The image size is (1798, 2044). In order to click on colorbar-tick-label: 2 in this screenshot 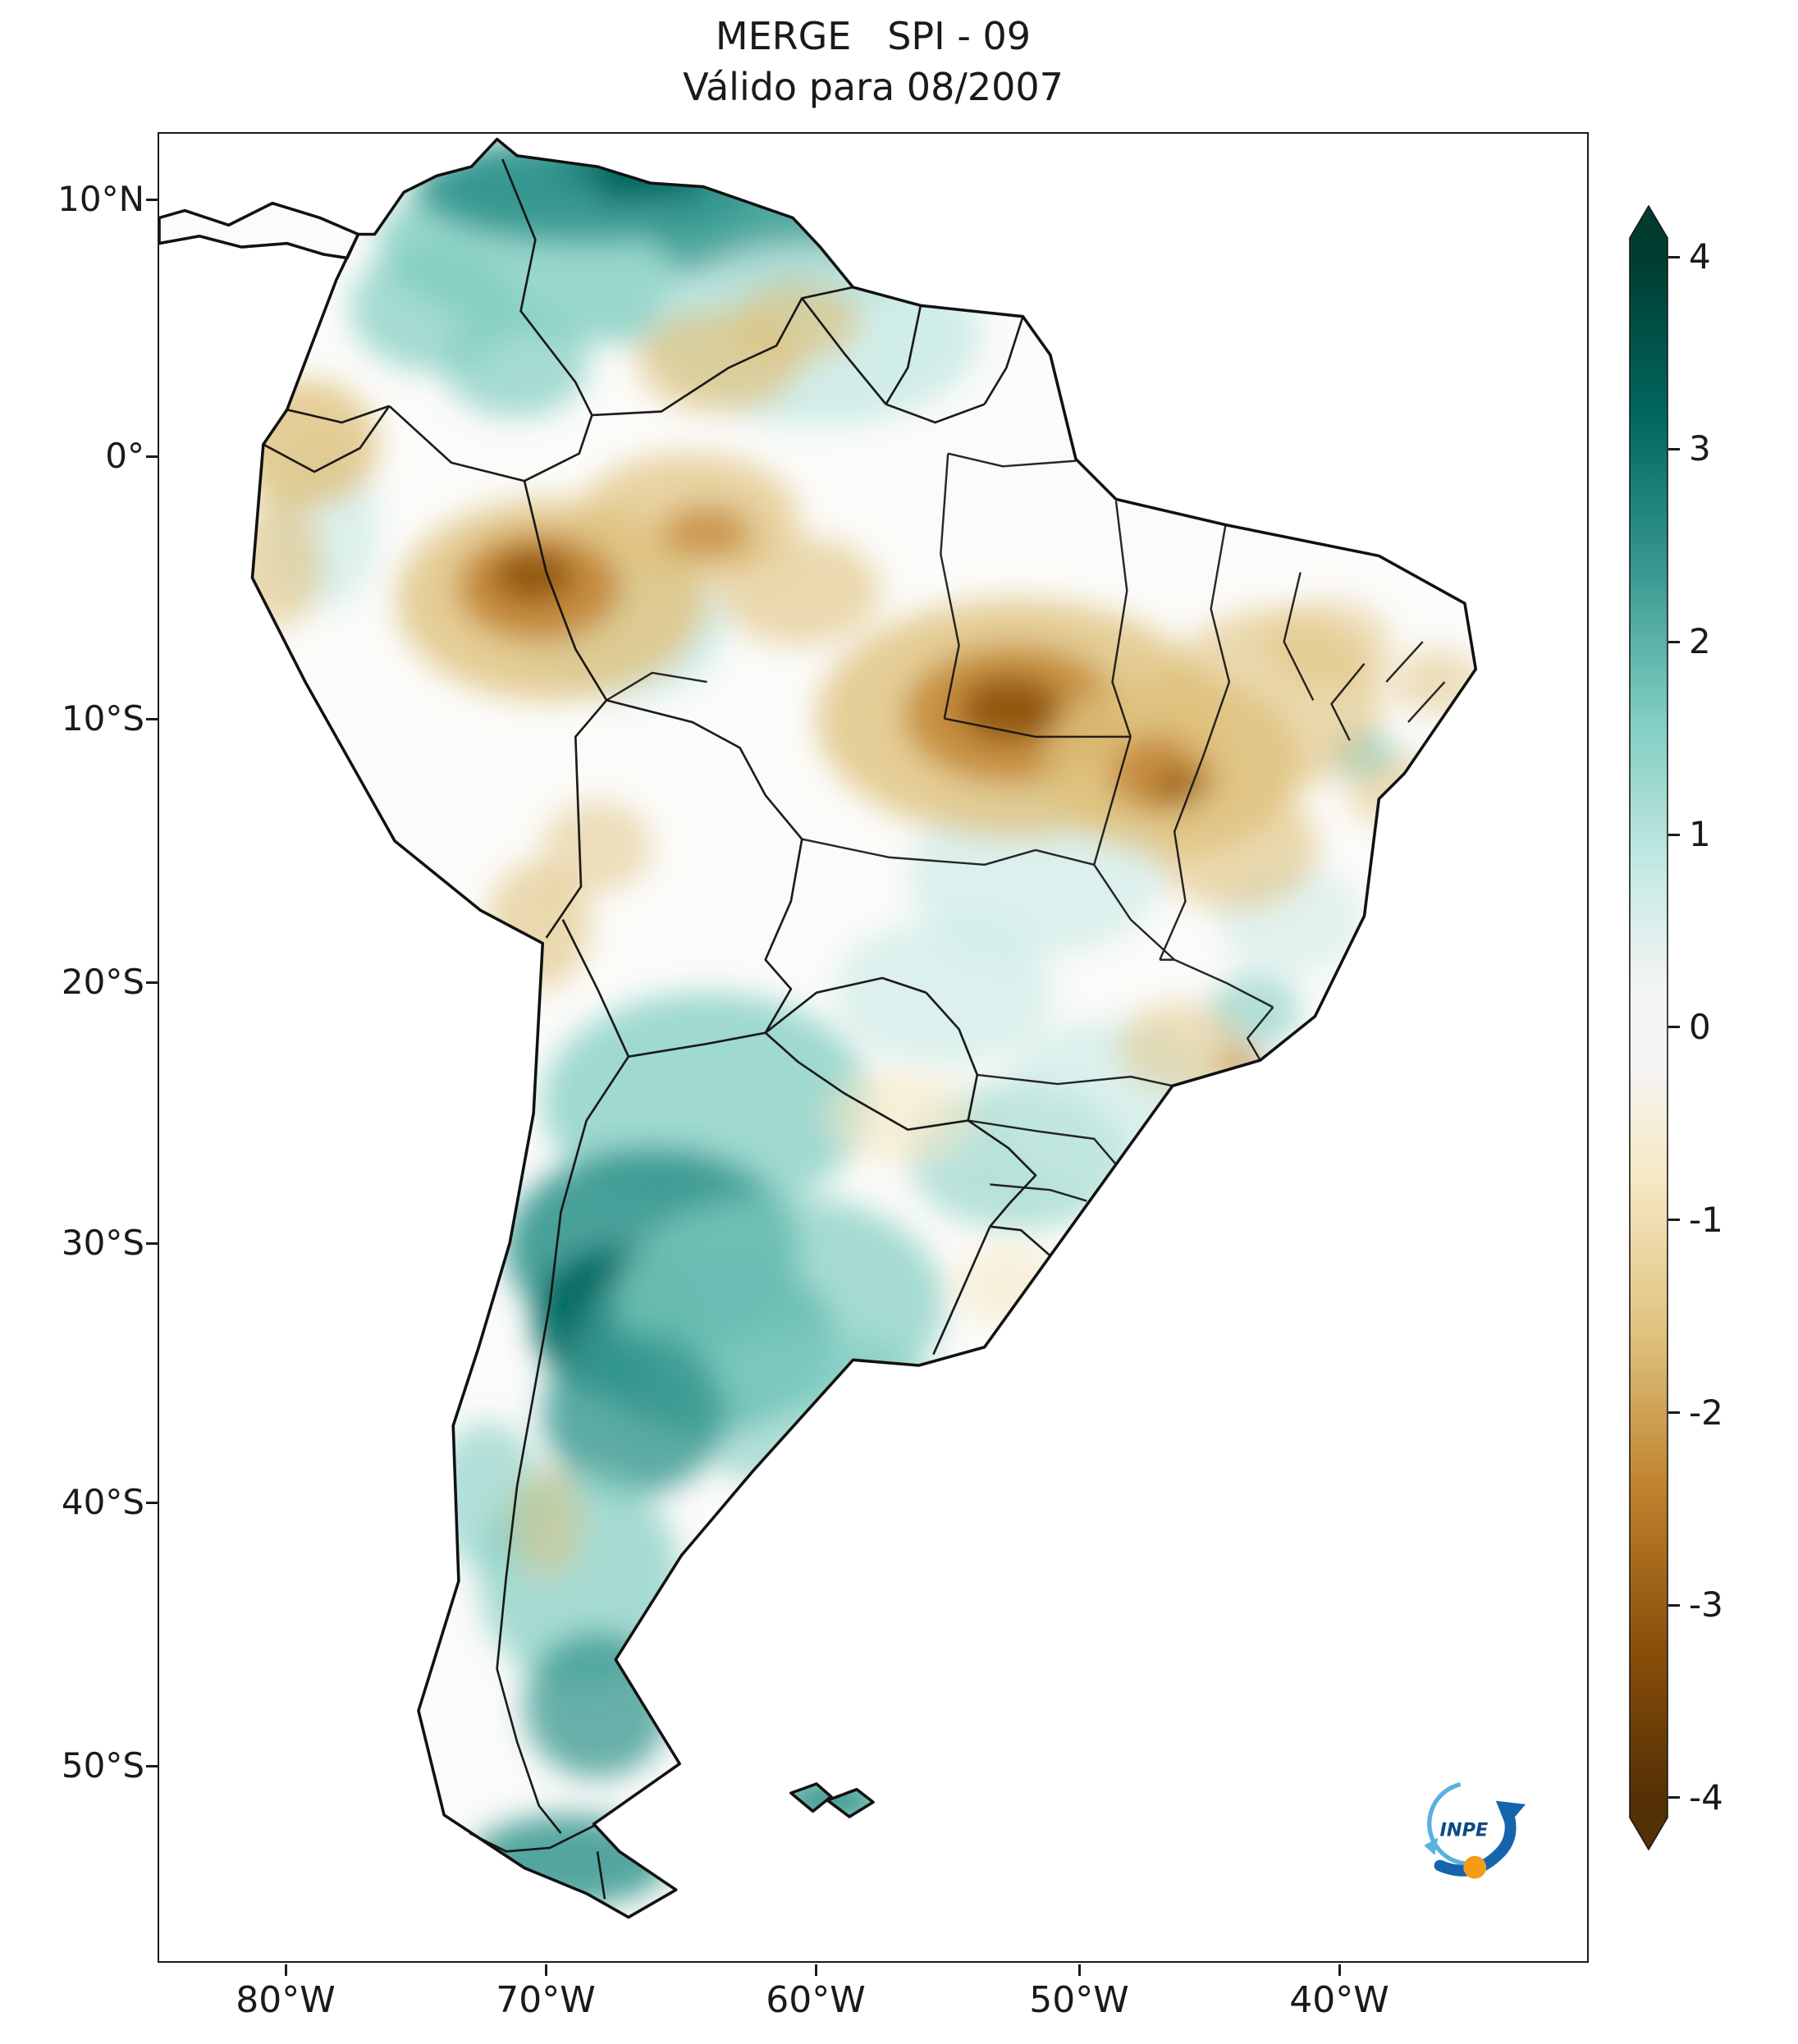, I will do `click(1700, 641)`.